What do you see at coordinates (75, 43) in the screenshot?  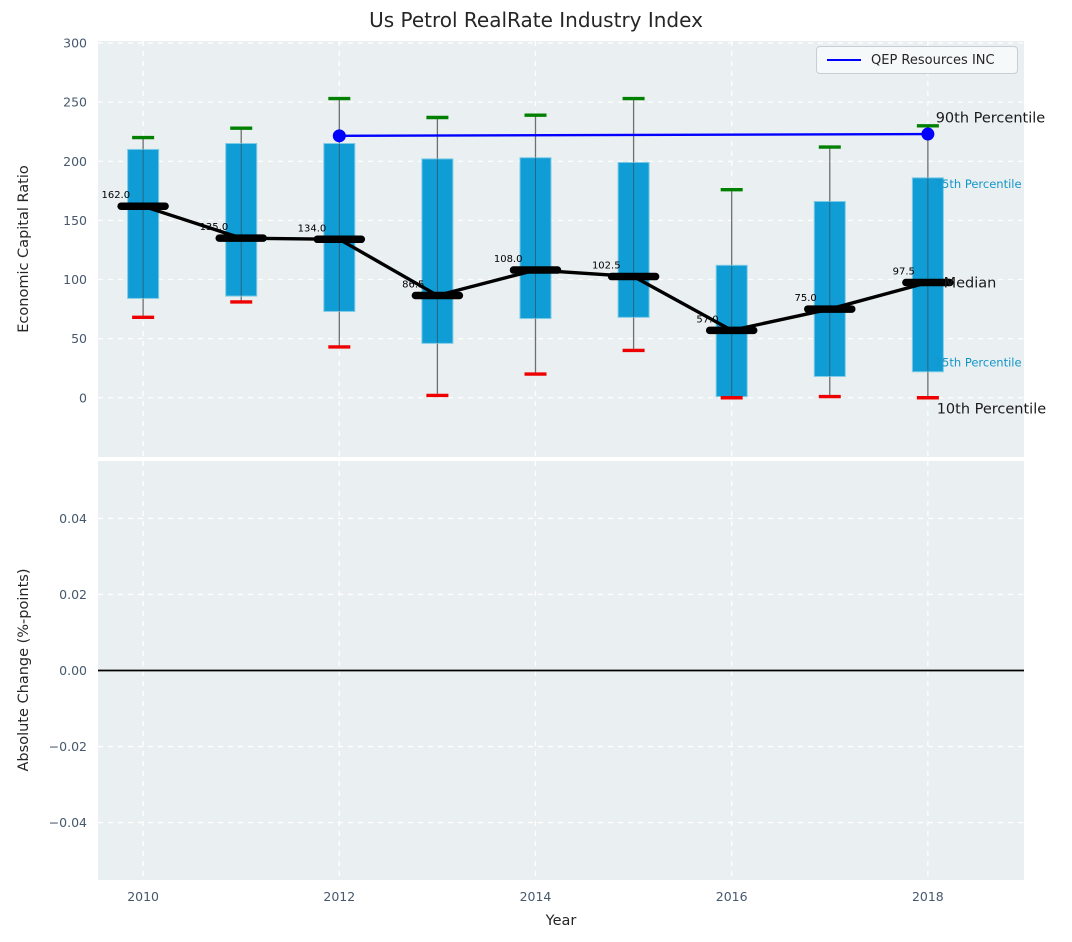 I see `ytick-label: 300` at bounding box center [75, 43].